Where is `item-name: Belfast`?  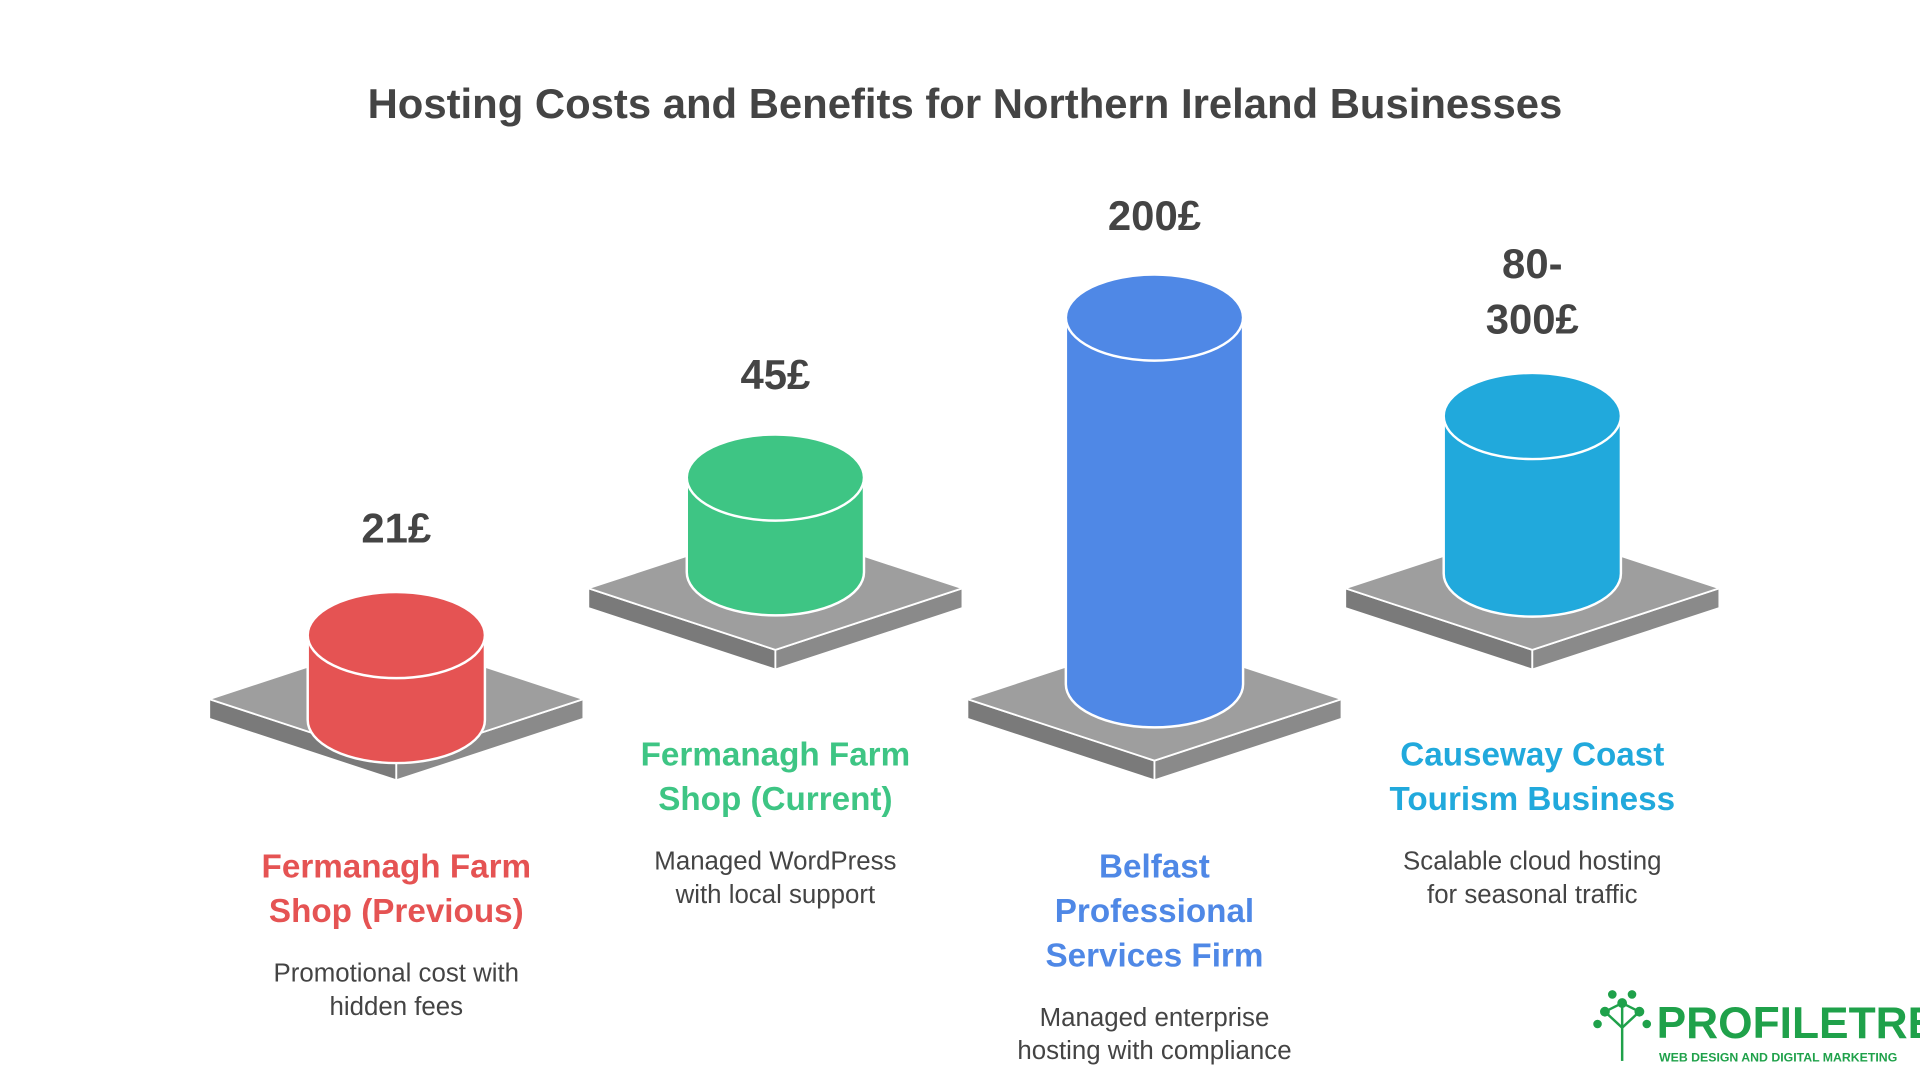 item-name: Belfast is located at coordinates (1154, 867).